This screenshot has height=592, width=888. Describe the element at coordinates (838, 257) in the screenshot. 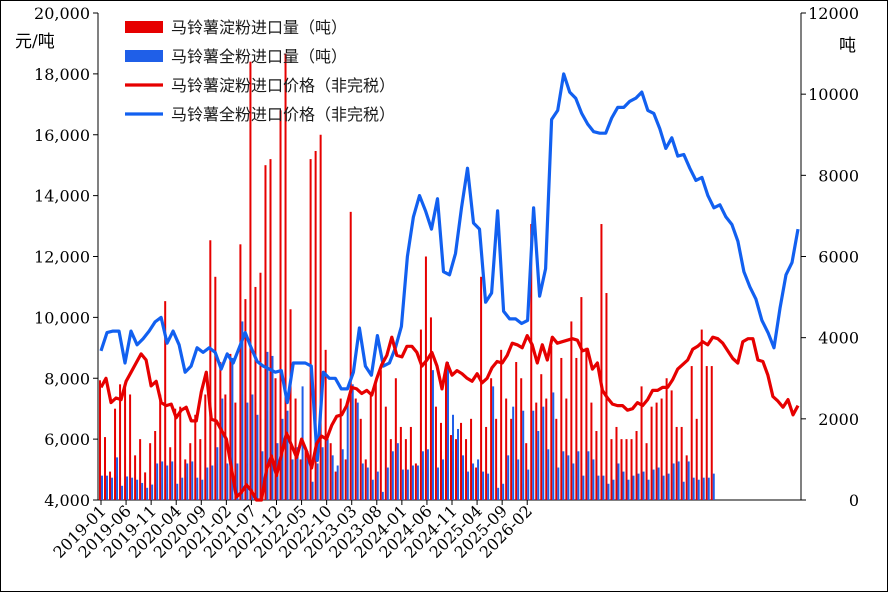

I see `right-tick-label: 6000` at that location.